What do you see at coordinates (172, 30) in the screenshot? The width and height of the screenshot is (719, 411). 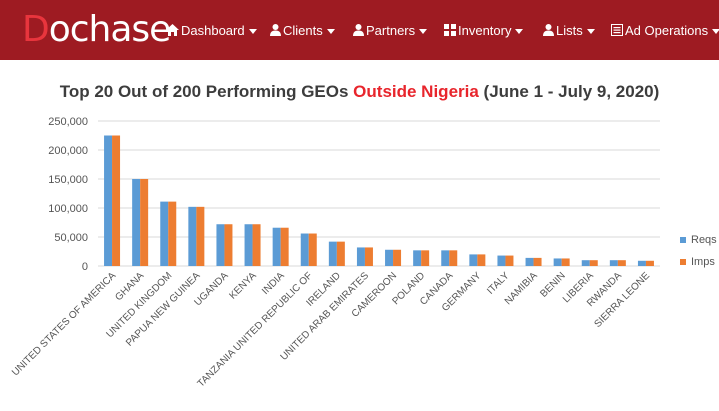 I see `home-icon` at bounding box center [172, 30].